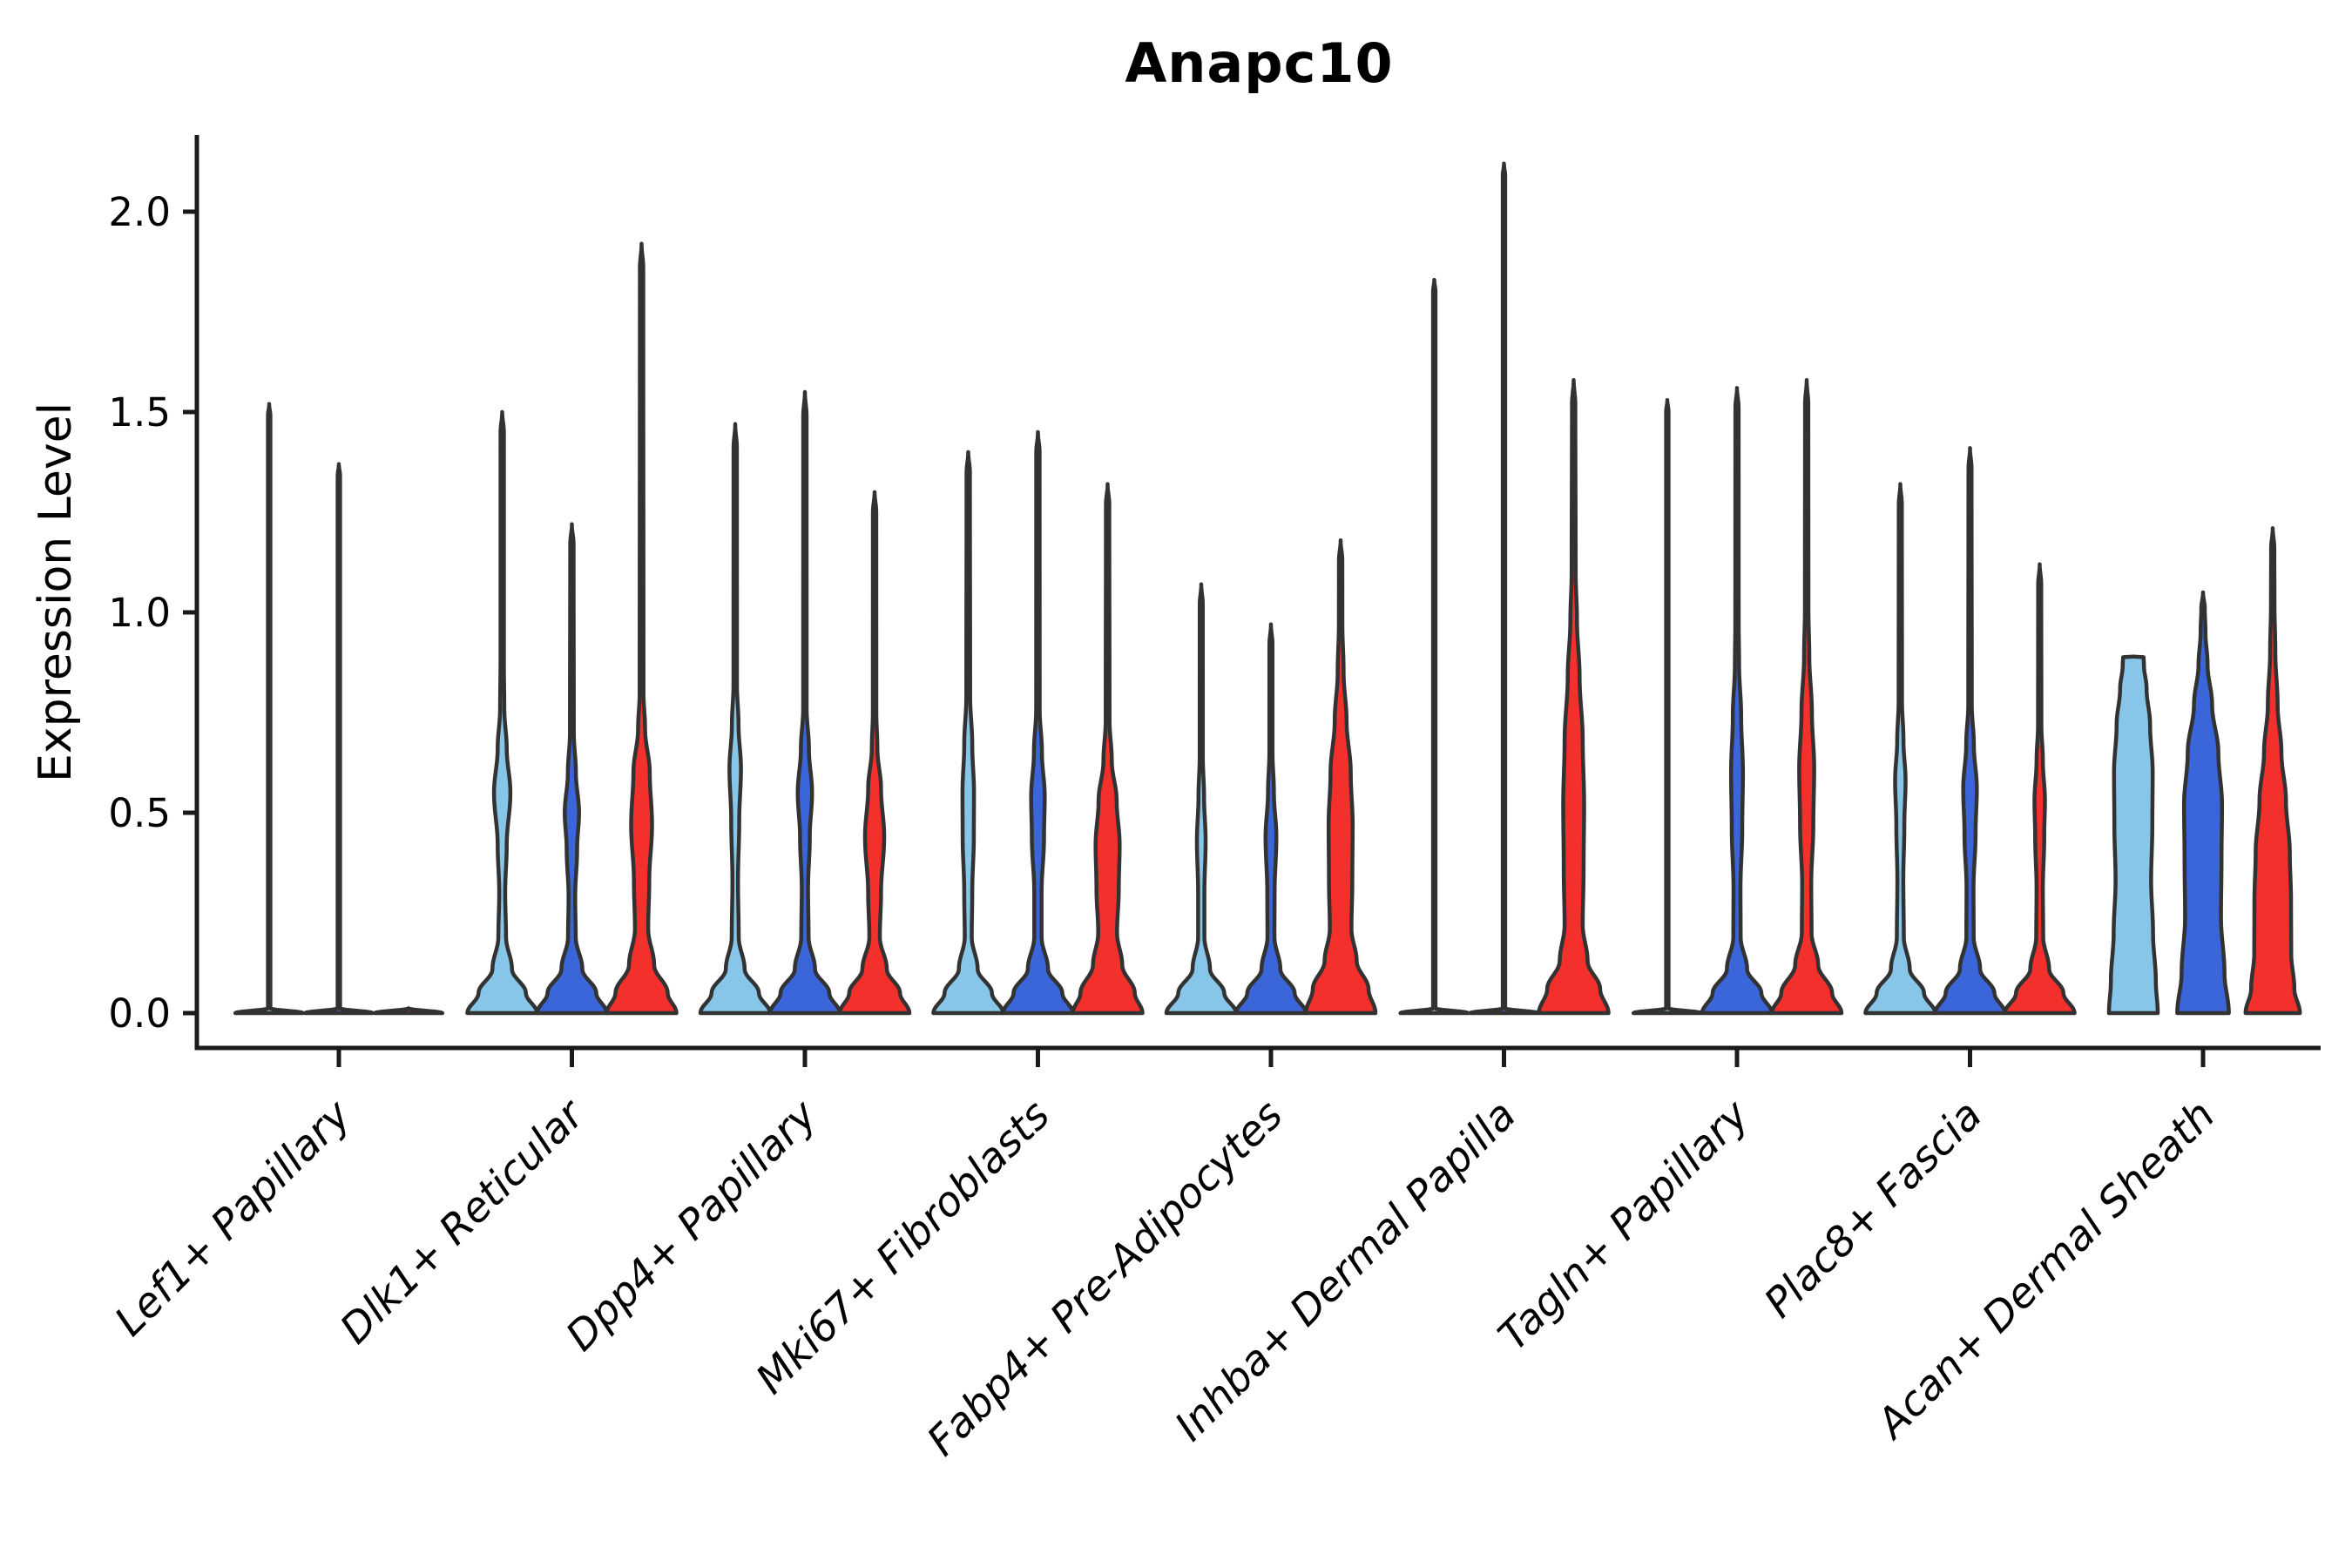 This screenshot has width=2352, height=1568. I want to click on x-tick-label: Dlk1+ Reticular, so click(463, 1222).